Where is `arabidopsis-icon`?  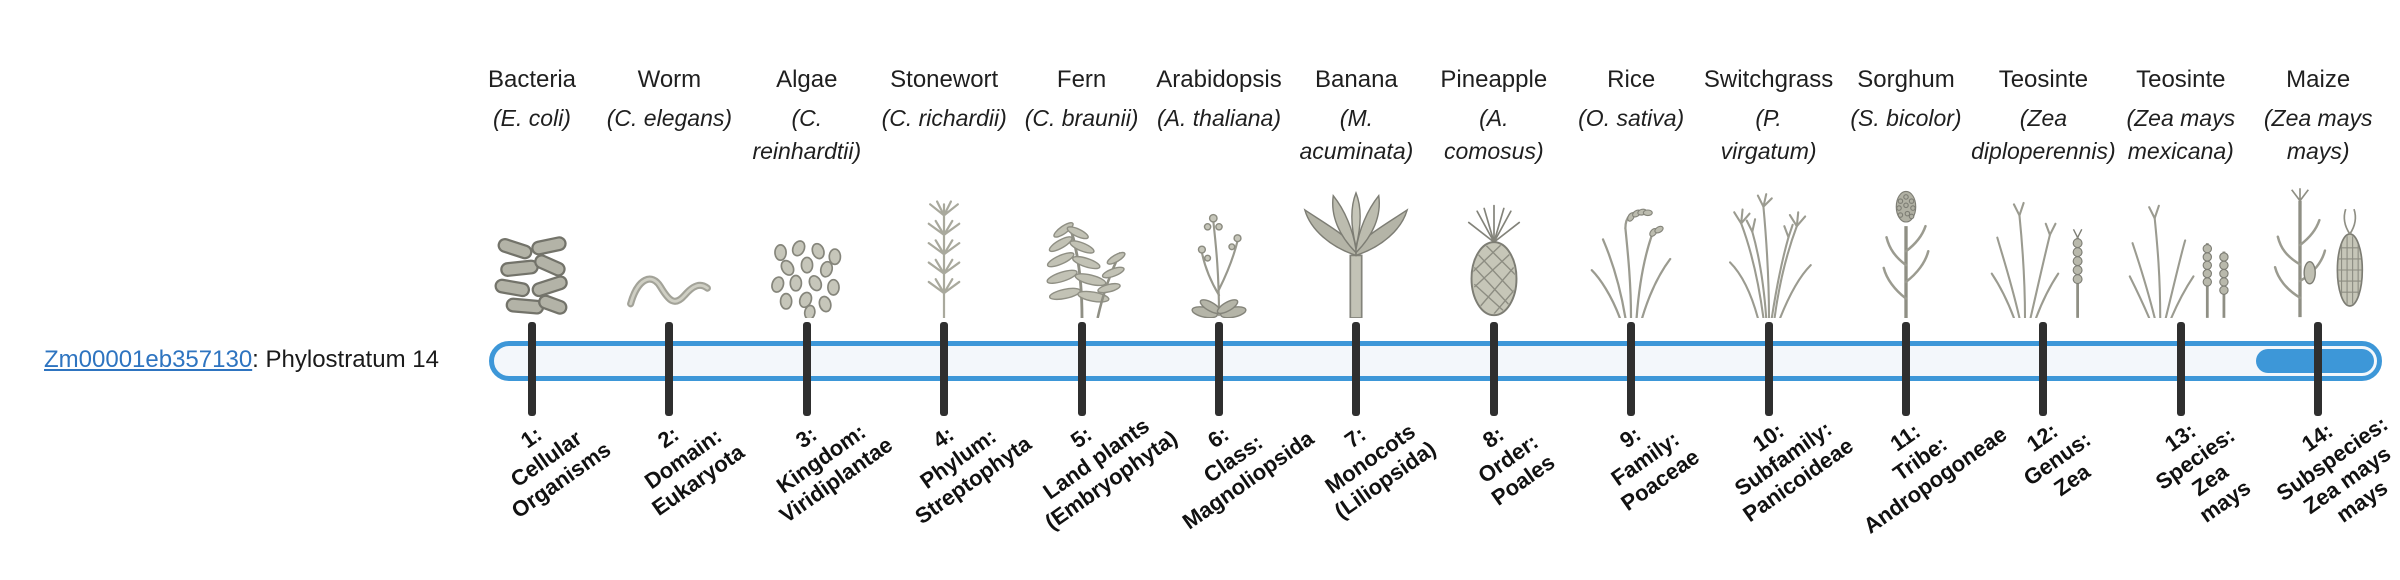
arabidopsis-icon is located at coordinates (1219, 261).